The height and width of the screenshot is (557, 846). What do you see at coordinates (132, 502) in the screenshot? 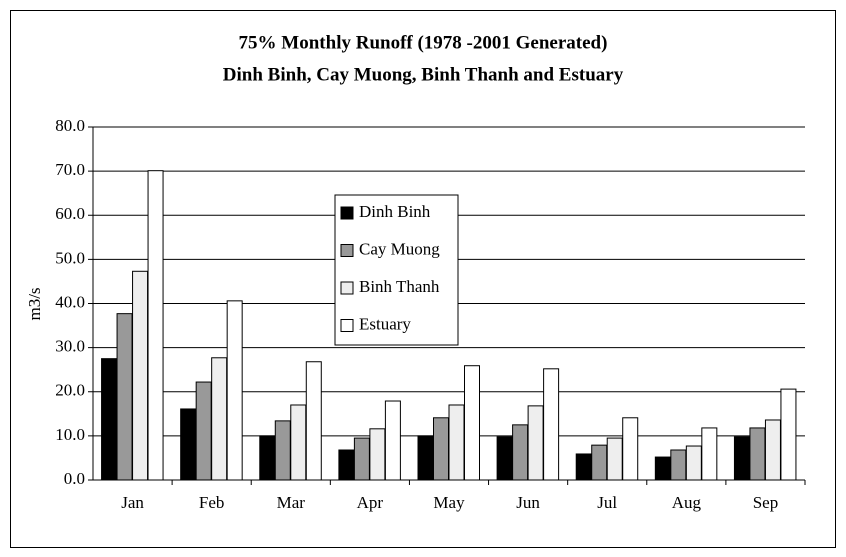
I see `x-tick-label: Jan` at bounding box center [132, 502].